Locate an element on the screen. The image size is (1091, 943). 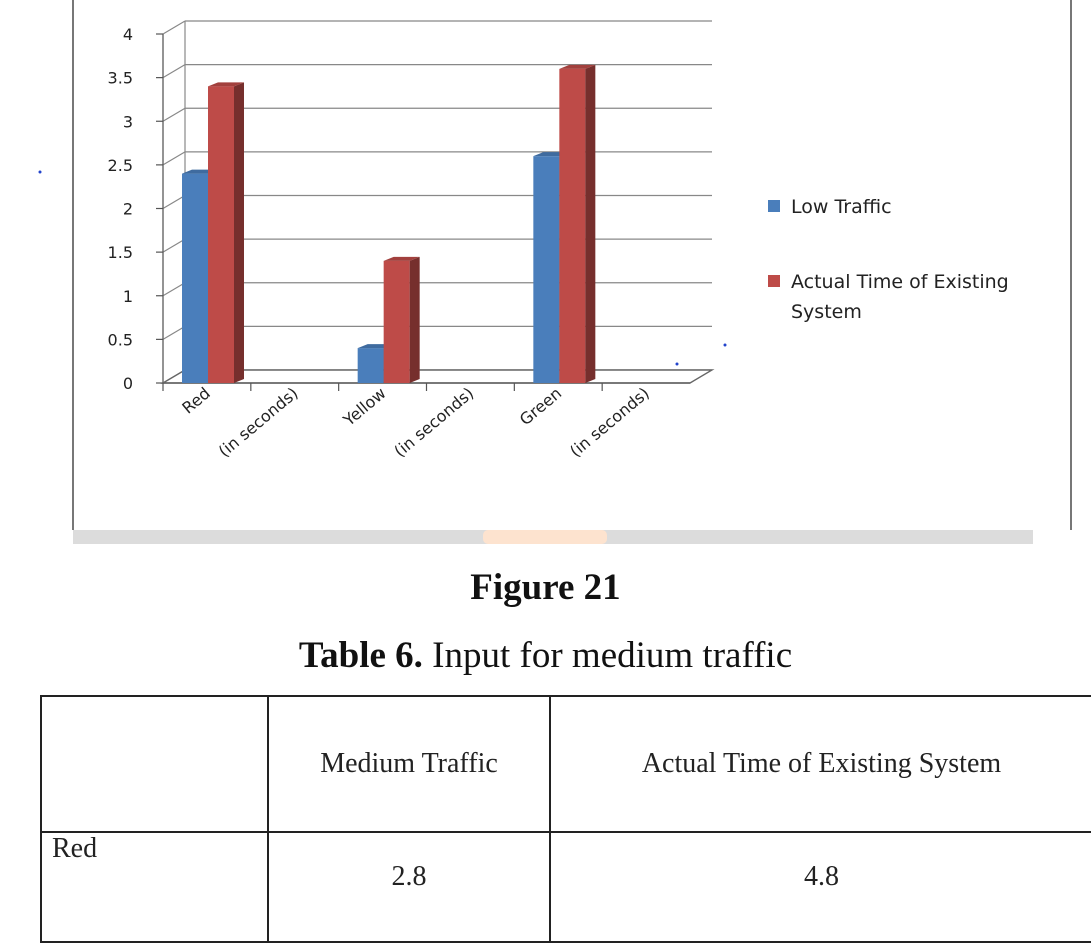
table-header-cell: Medium Traffic is located at coordinates (409, 764).